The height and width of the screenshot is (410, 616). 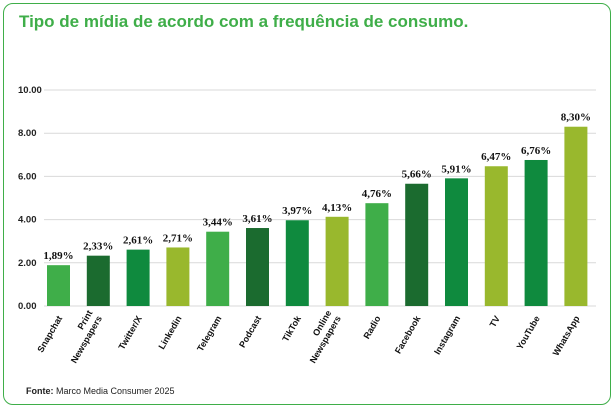 What do you see at coordinates (456, 169) in the screenshot?
I see `data-label: 5,91%` at bounding box center [456, 169].